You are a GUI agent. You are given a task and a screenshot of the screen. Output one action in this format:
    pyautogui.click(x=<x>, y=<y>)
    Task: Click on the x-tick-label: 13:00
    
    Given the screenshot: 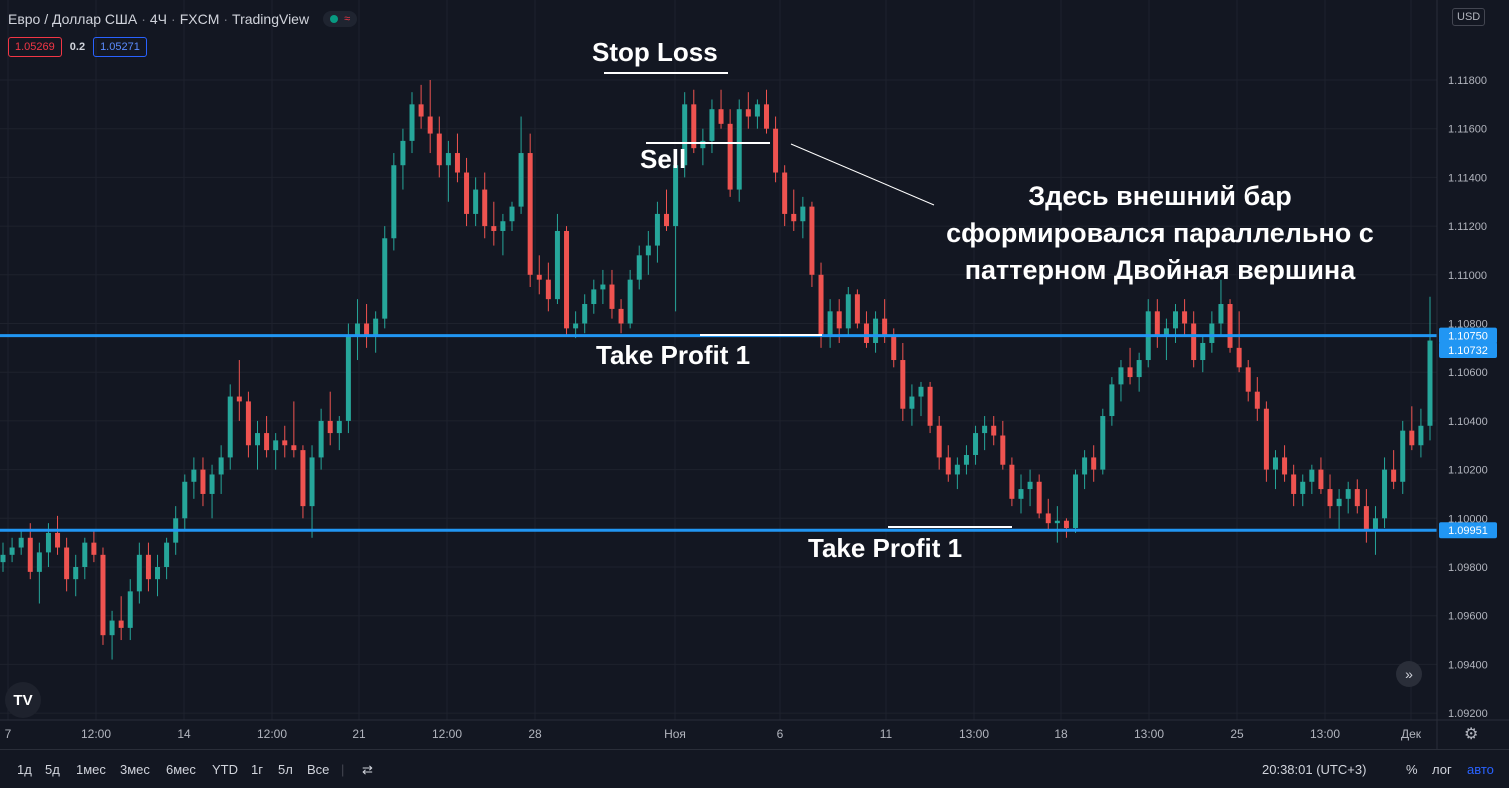 What is the action you would take?
    pyautogui.click(x=974, y=734)
    